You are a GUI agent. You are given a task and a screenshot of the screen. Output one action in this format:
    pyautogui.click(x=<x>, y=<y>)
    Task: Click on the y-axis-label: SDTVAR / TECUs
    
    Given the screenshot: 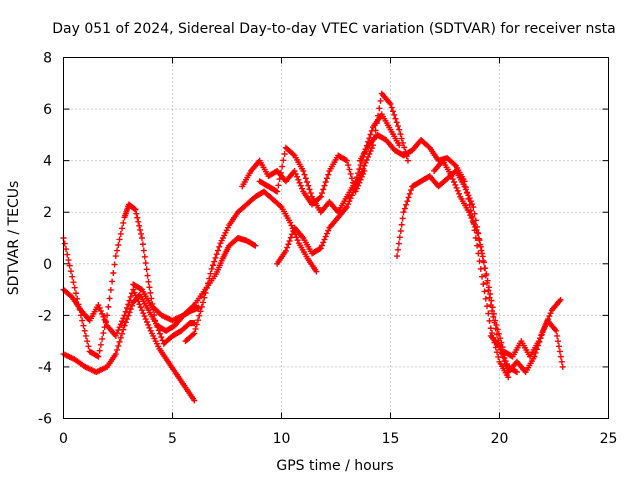 What is the action you would take?
    pyautogui.click(x=14, y=238)
    